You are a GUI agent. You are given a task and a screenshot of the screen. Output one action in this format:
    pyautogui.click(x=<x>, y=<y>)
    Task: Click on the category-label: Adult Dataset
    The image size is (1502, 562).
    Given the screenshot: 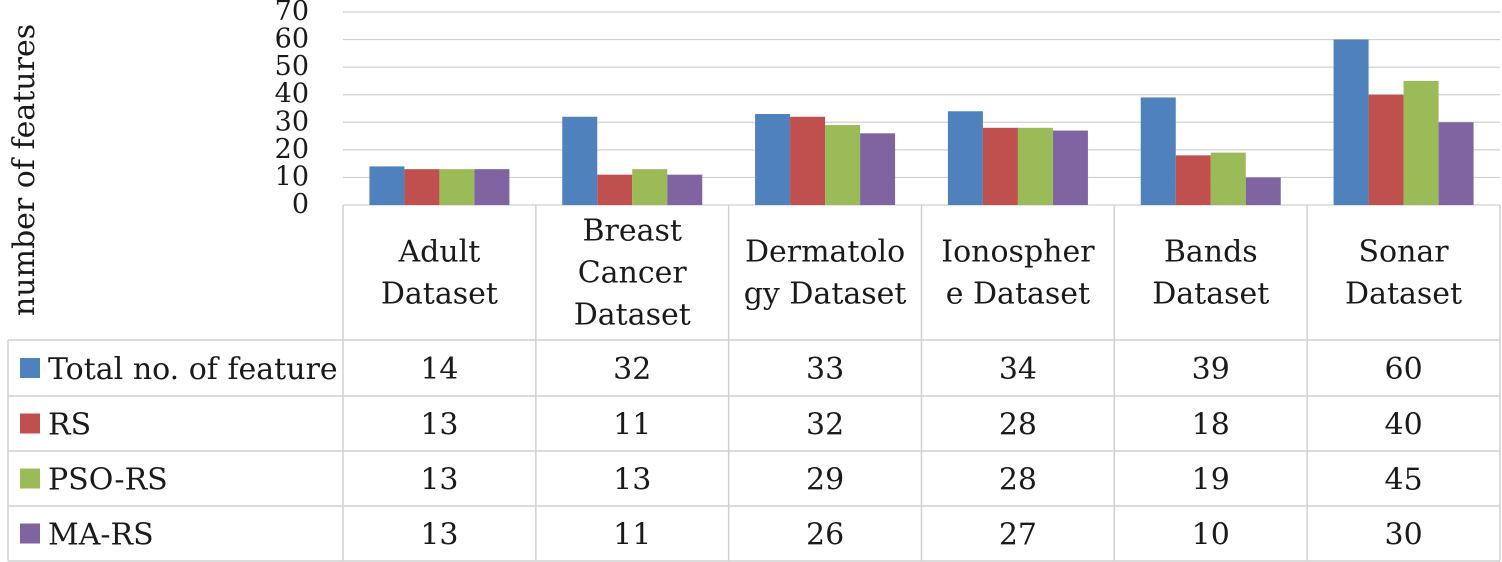 What is the action you would take?
    pyautogui.click(x=439, y=273)
    